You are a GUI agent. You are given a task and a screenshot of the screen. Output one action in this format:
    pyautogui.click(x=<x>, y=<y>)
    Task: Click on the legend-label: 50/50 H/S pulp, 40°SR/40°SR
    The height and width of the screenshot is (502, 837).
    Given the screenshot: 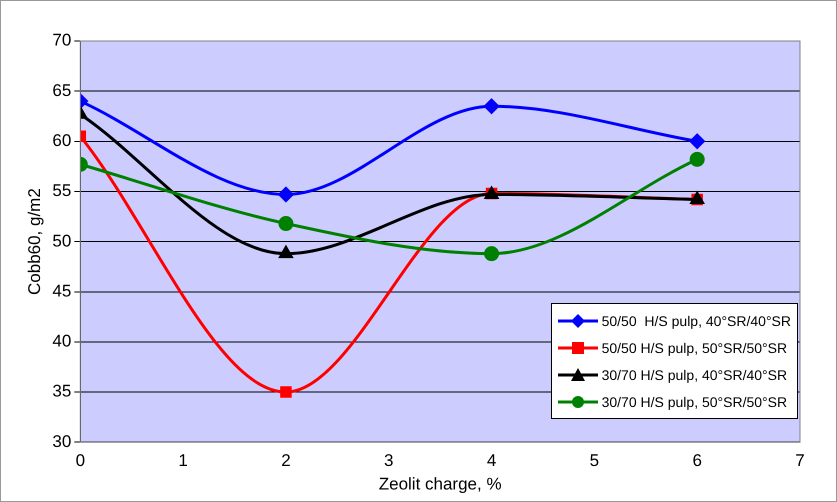 What is the action you would take?
    pyautogui.click(x=696, y=320)
    